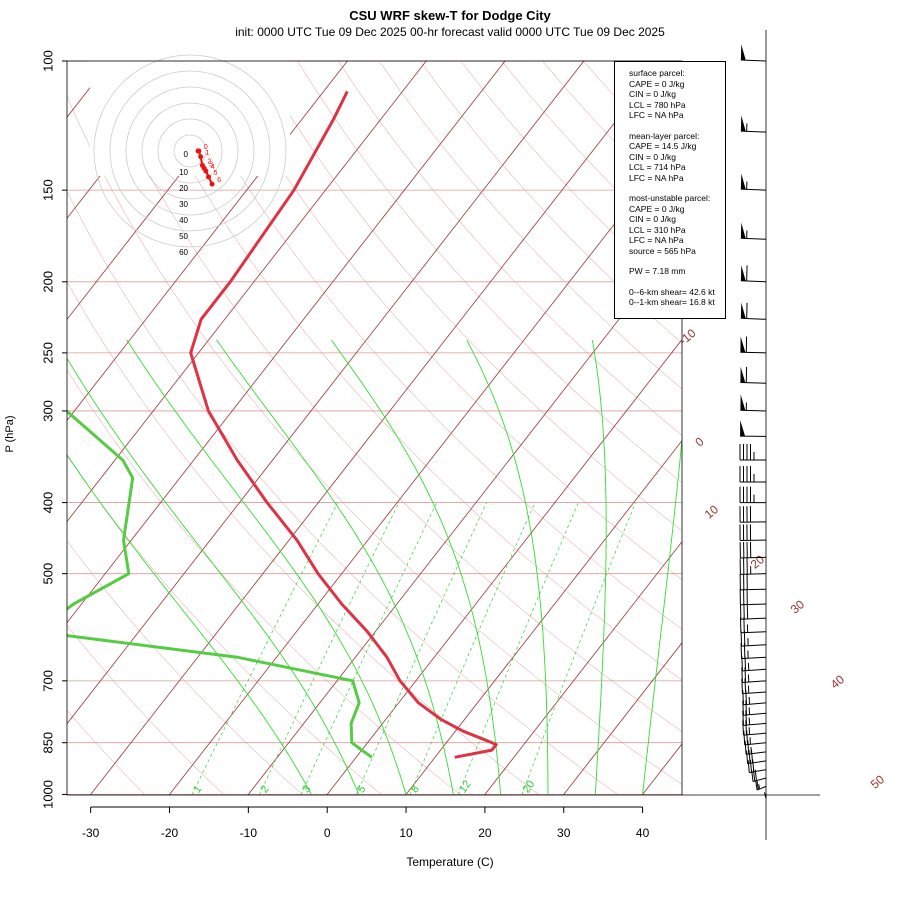  Describe the element at coordinates (264, 789) in the screenshot. I see `mixing-ratio-label: 2` at that location.